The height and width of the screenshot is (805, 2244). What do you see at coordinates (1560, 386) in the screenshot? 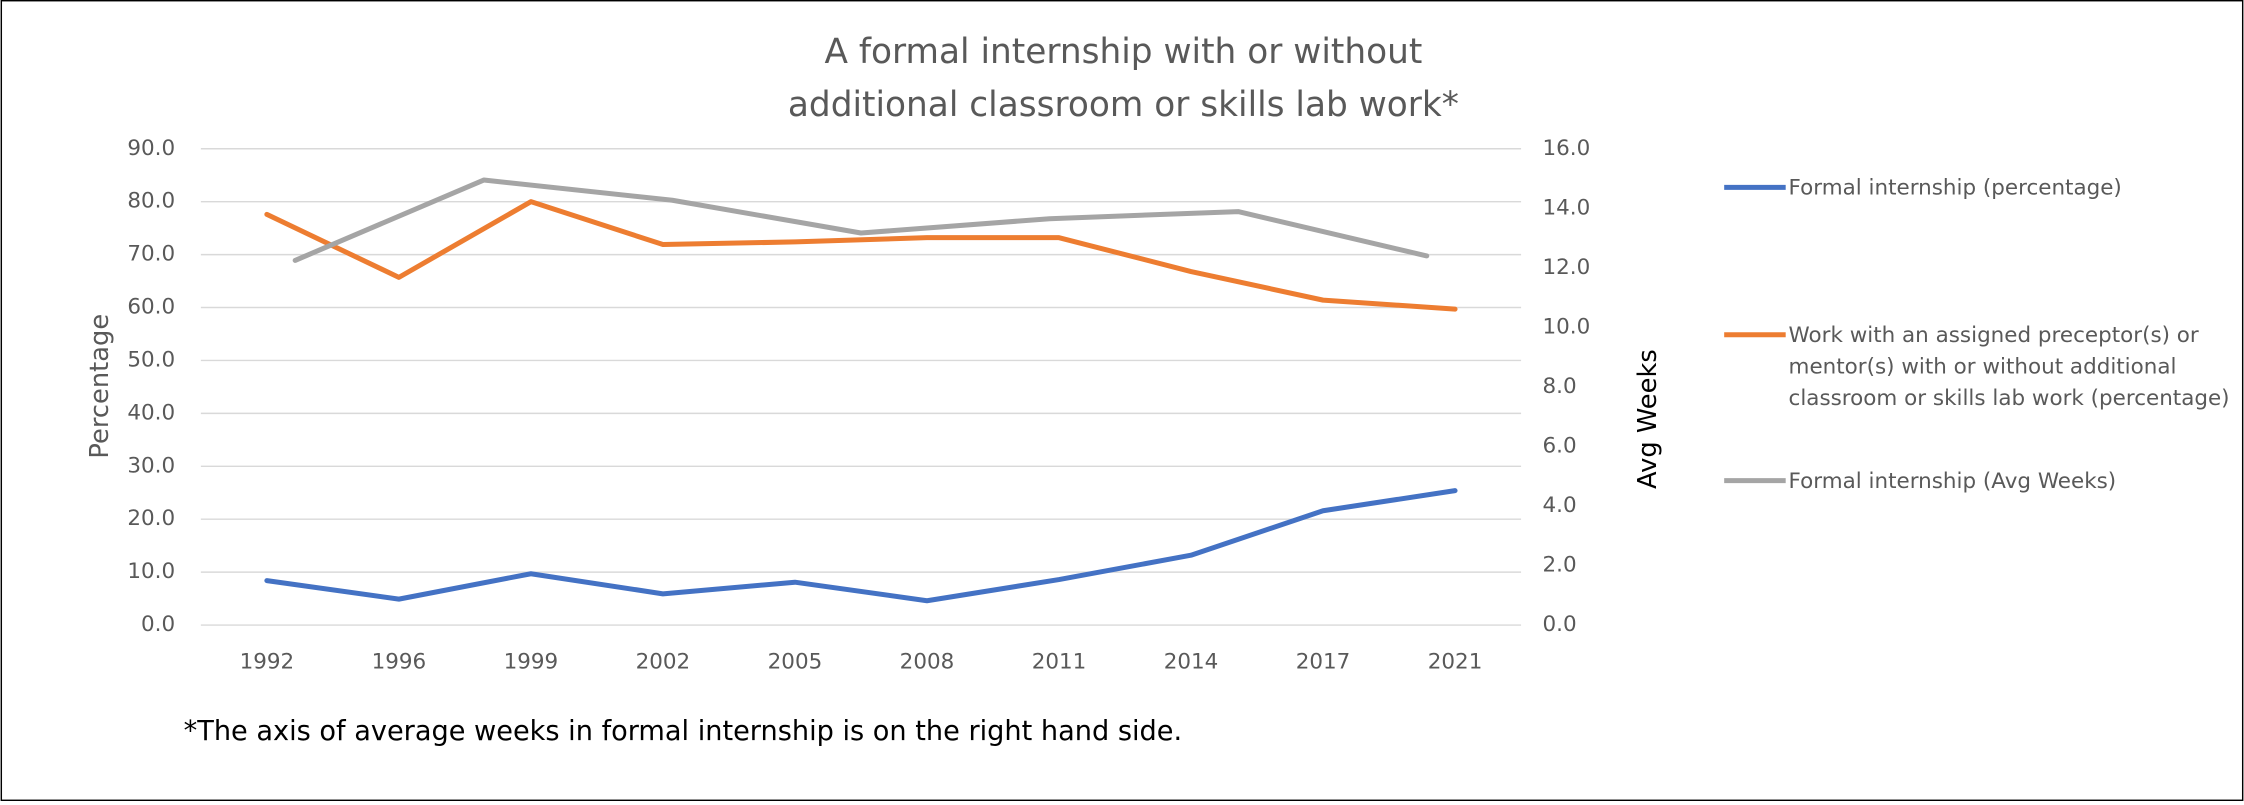
I see `y2-tick-label: 8.0` at bounding box center [1560, 386].